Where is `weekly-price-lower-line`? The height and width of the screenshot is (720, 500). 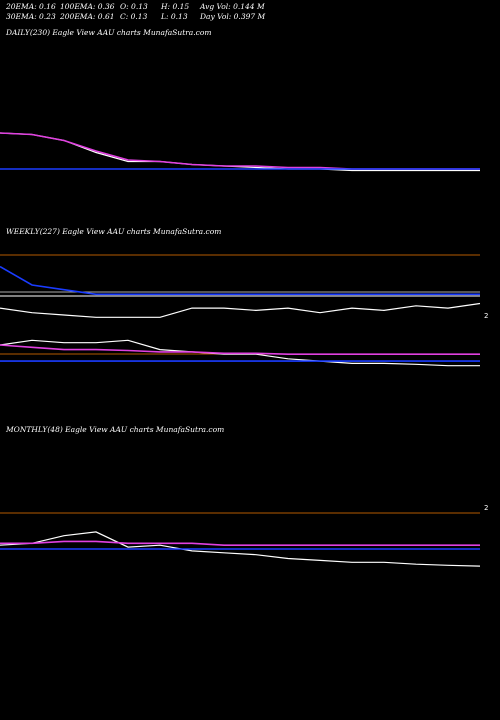 weekly-price-lower-line is located at coordinates (240, 353).